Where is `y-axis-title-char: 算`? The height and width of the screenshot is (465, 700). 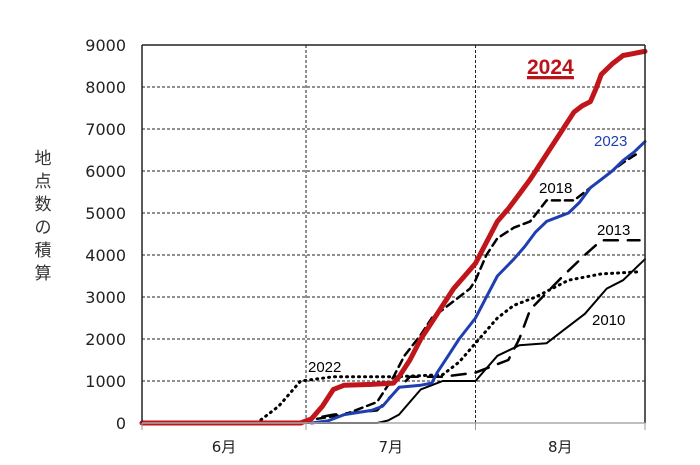 y-axis-title-char: 算 is located at coordinates (43, 274).